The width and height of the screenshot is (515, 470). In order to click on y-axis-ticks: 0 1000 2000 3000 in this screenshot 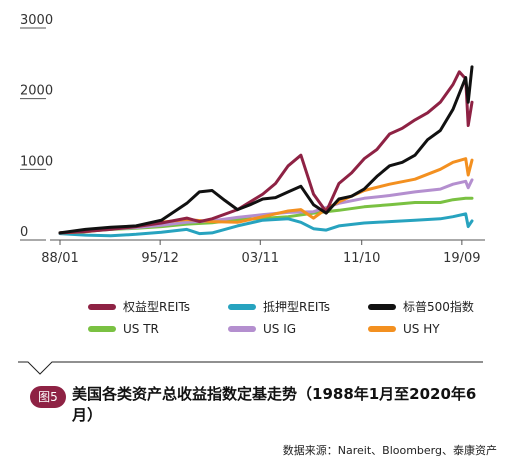, I will do `click(36, 127)`.